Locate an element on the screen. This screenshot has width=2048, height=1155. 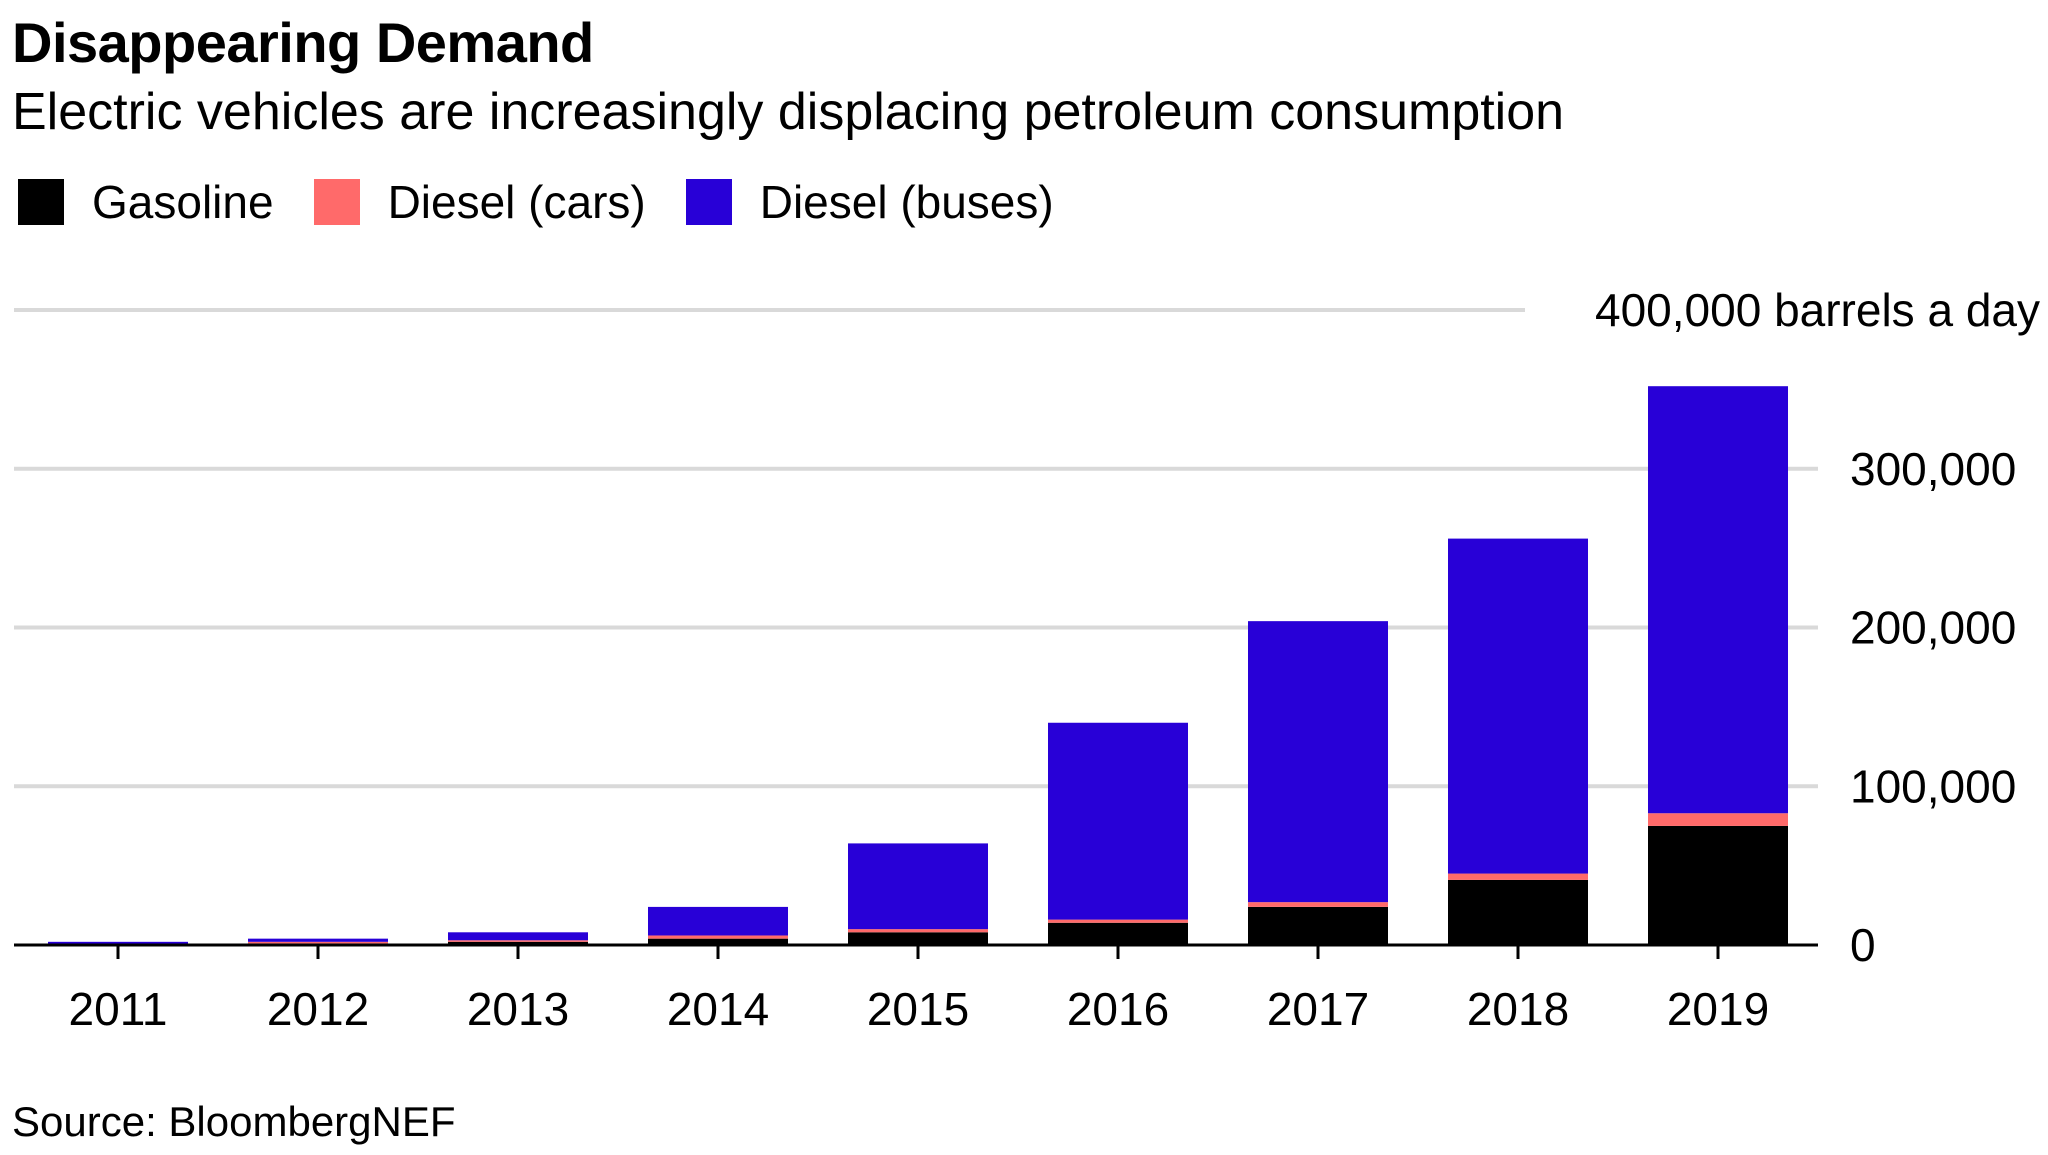
y-tick-label: 0 is located at coordinates (1863, 945).